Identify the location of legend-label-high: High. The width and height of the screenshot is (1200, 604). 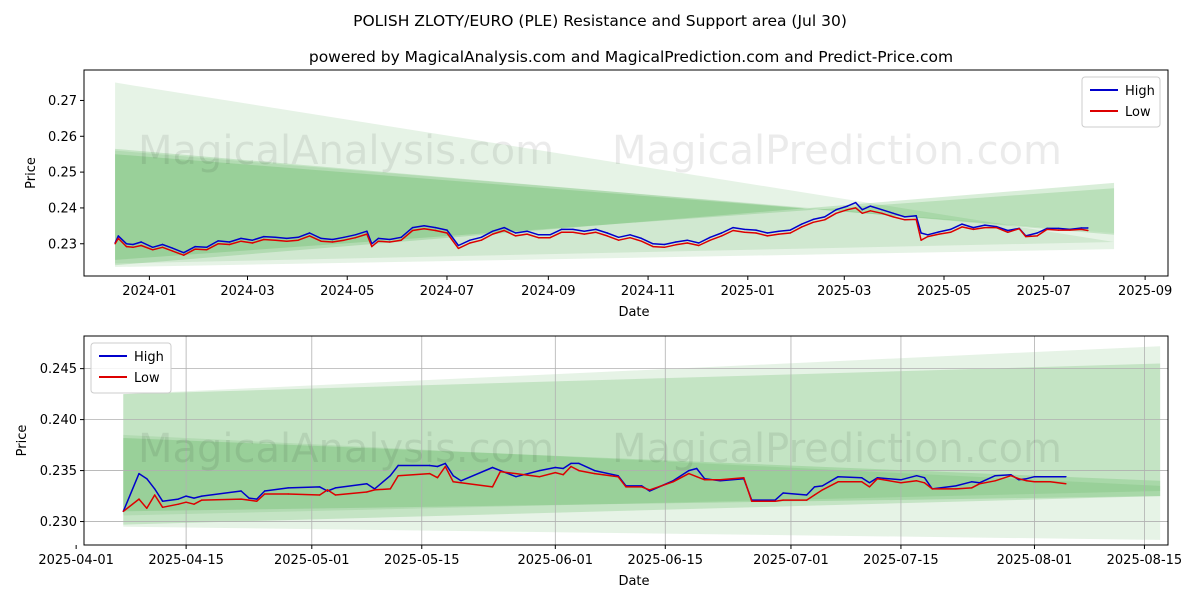
(1140, 91).